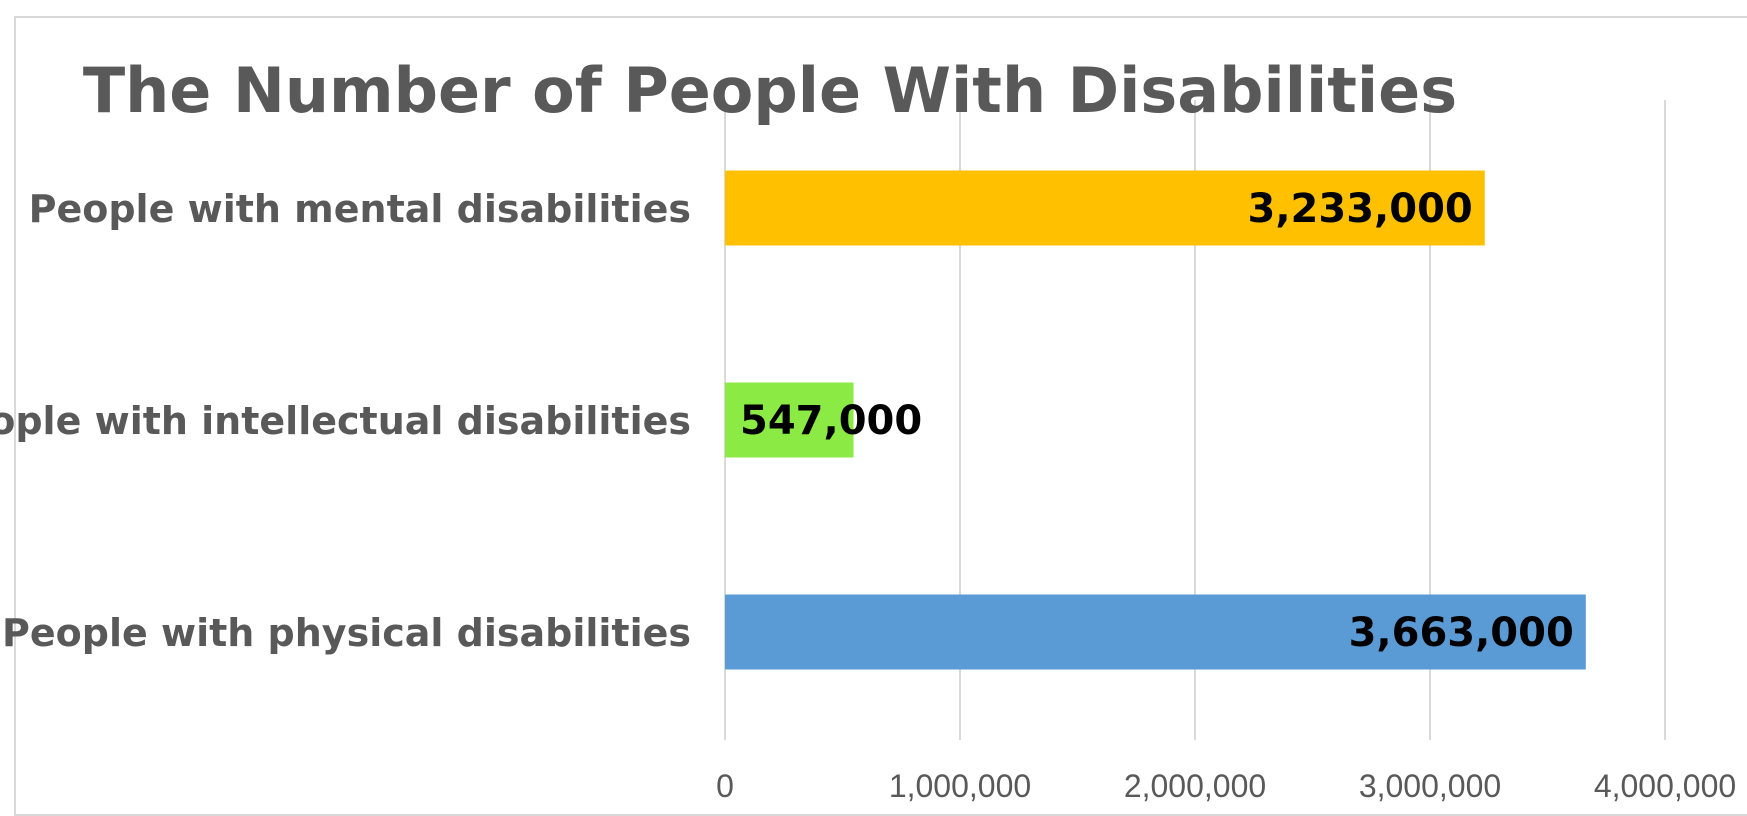 The width and height of the screenshot is (1747, 816). Describe the element at coordinates (1430, 786) in the screenshot. I see `x-tick-label: 3,000,000` at that location.